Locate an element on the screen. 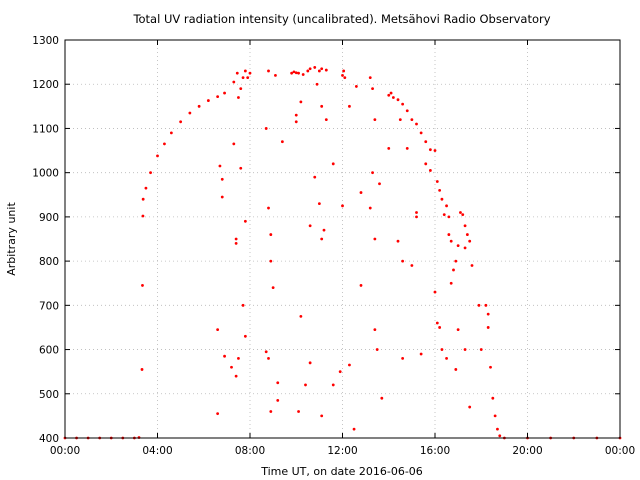  y-tick-label: 400 is located at coordinates (49, 439).